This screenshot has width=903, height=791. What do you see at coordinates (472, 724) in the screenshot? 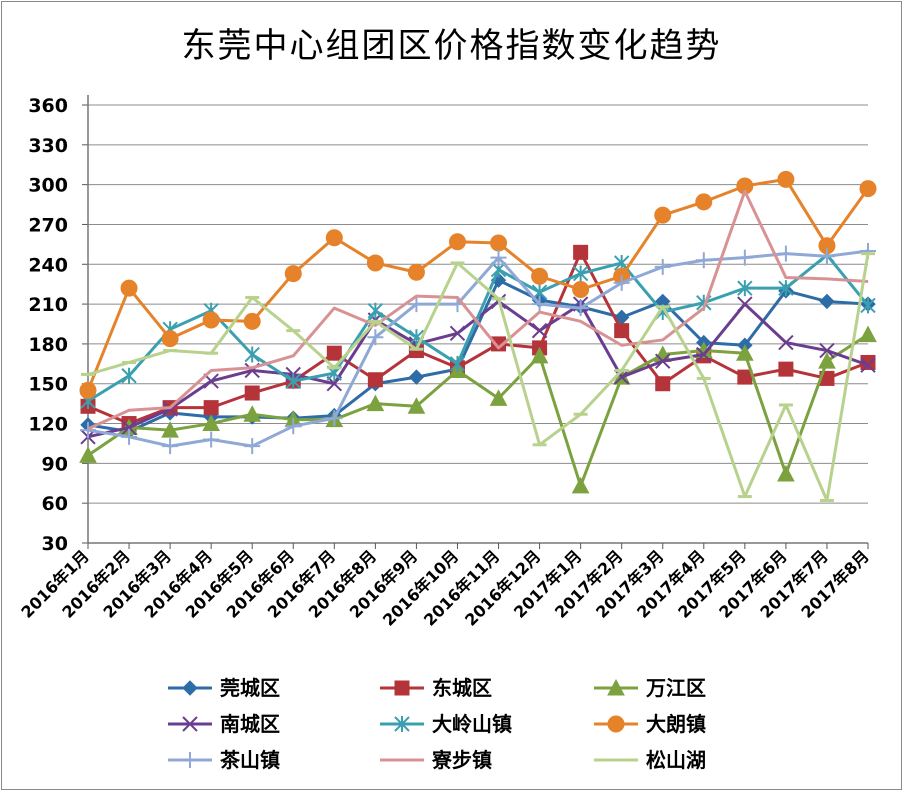
I see `legend-label: 大岭山镇` at bounding box center [472, 724].